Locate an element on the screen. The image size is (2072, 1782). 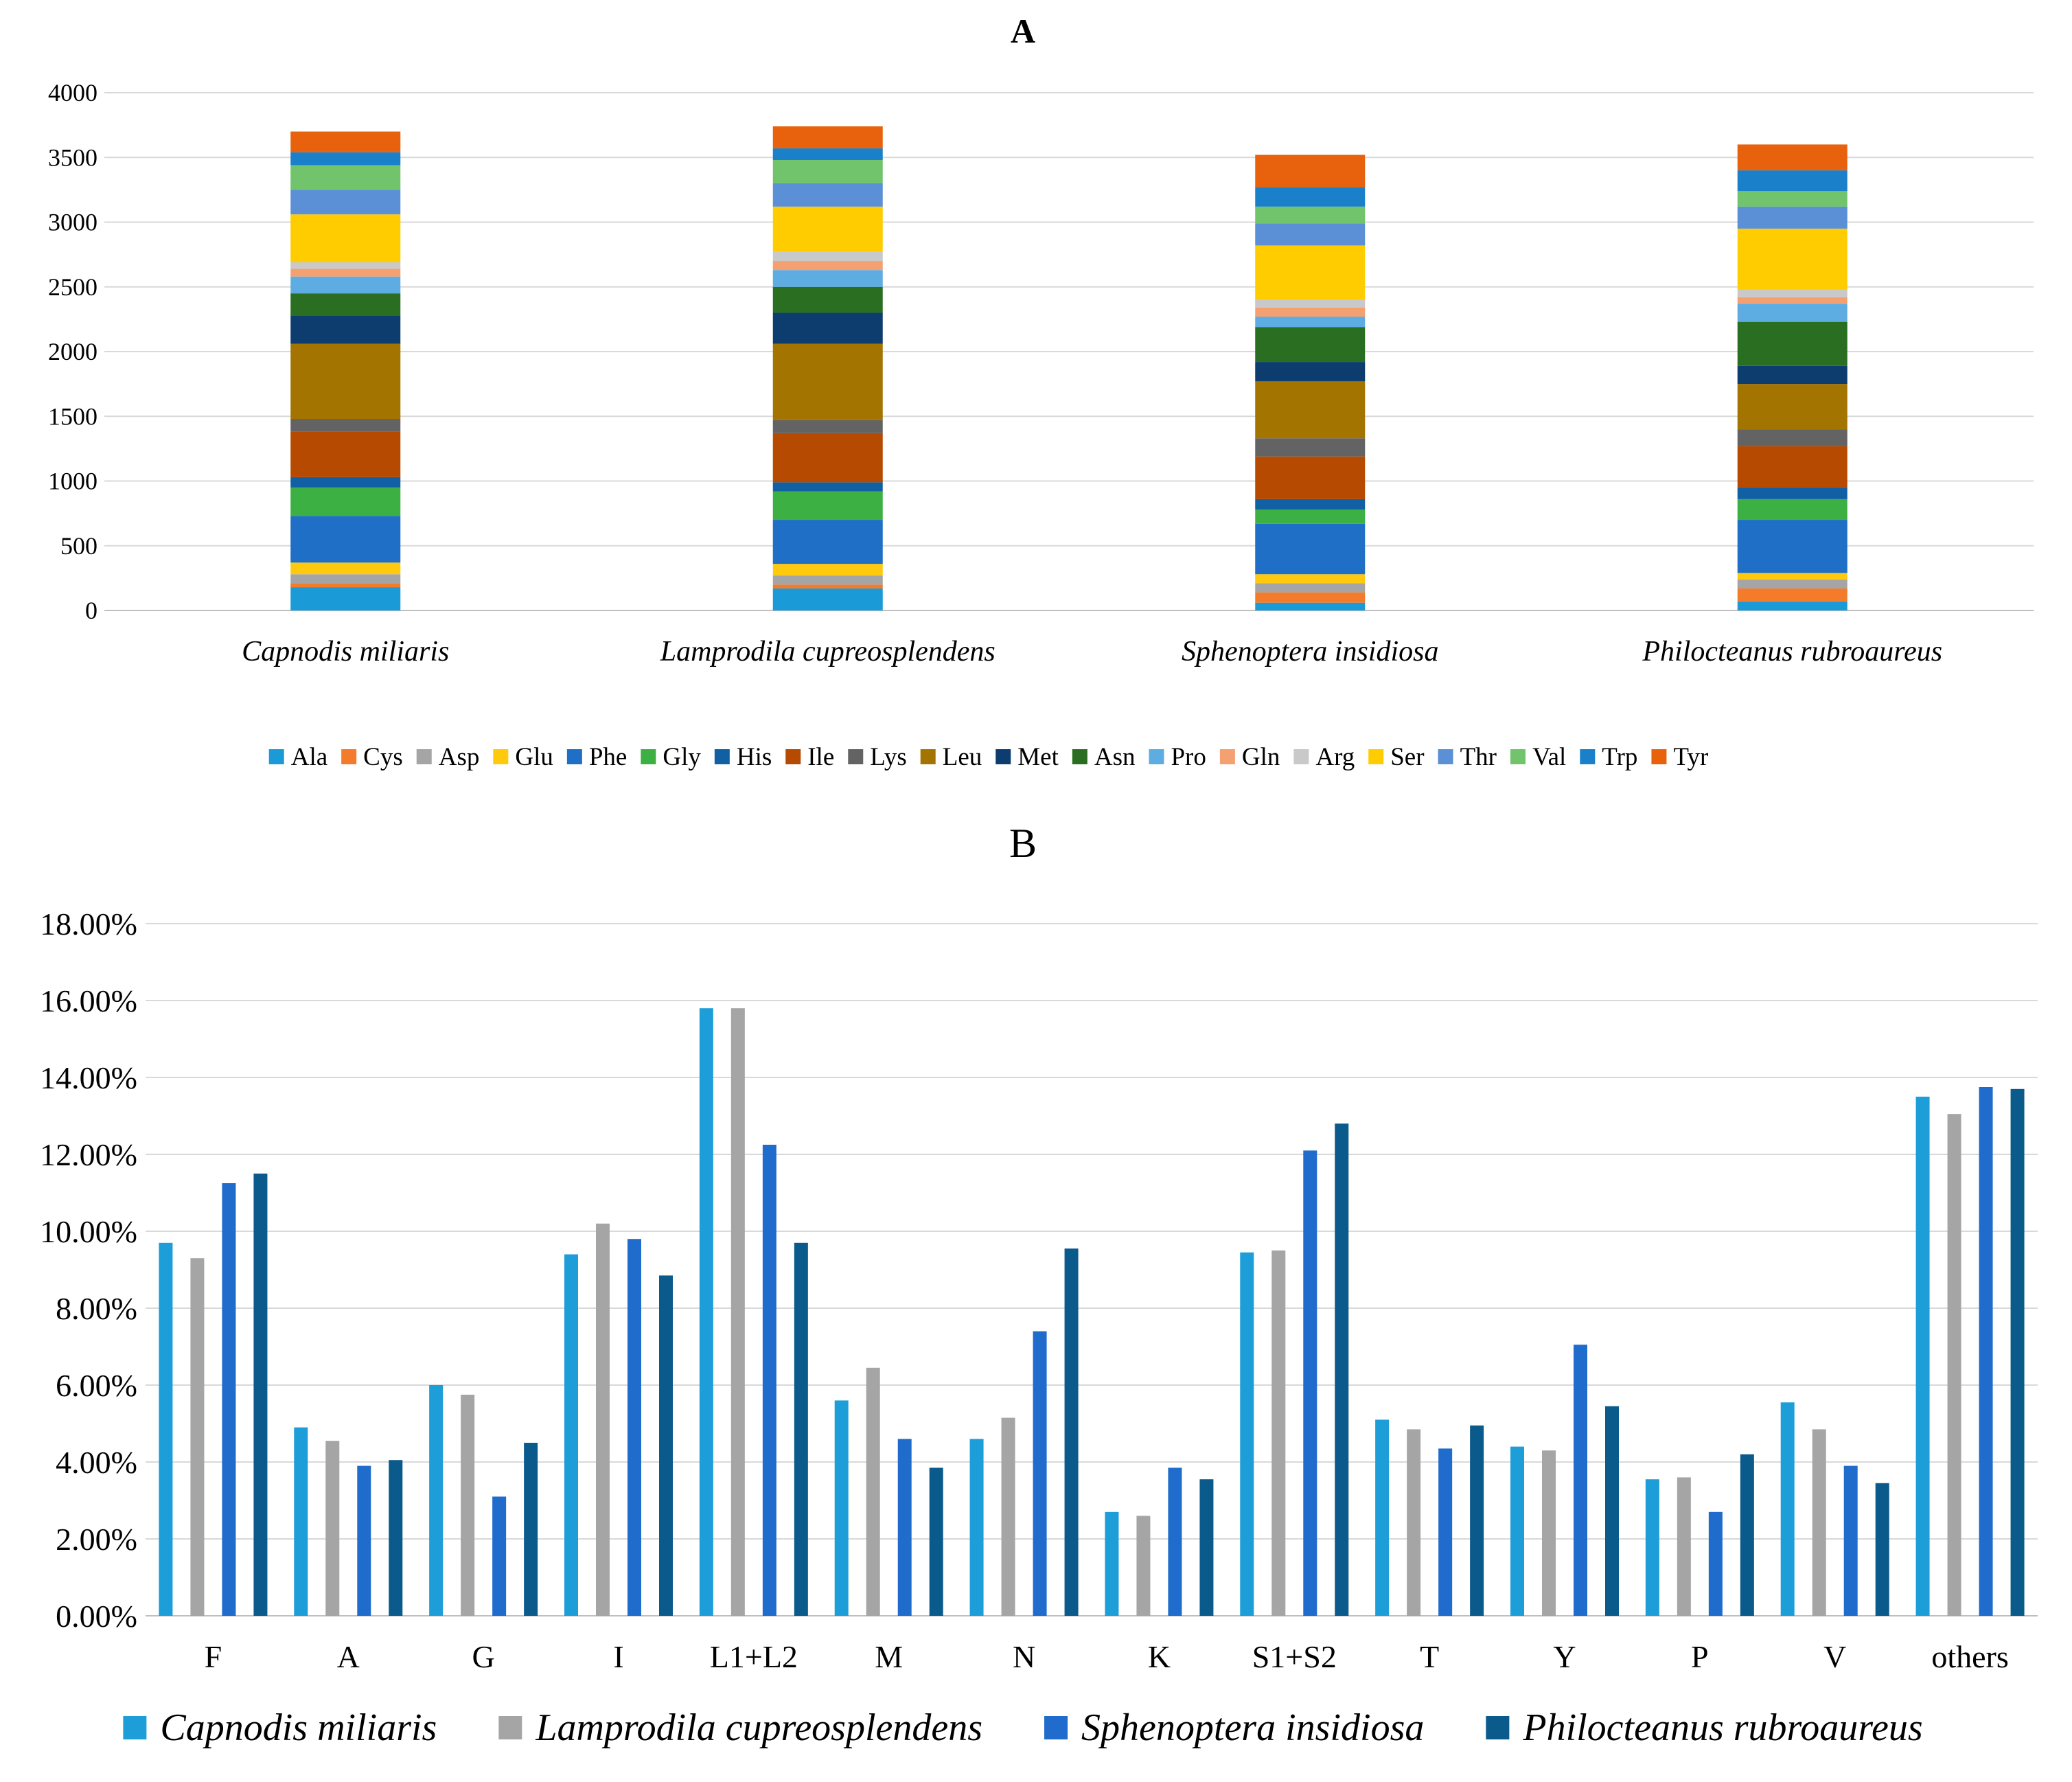
chart-b-x-tick-label: A is located at coordinates (348, 1656).